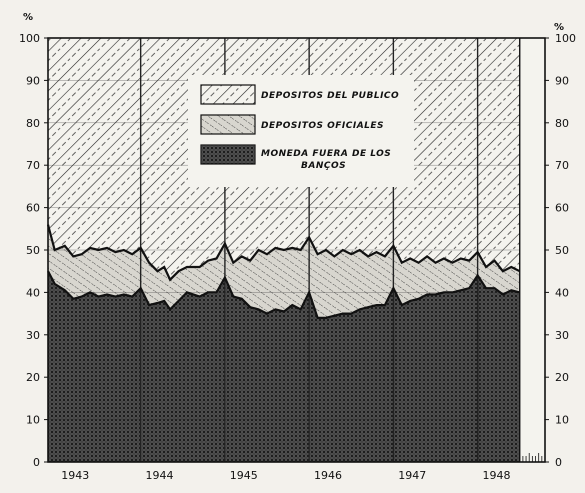 Image resolution: width=585 pixels, height=493 pixels. I want to click on legend-label-publico: DEPOSITOS DEL PUBLICO, so click(330, 96).